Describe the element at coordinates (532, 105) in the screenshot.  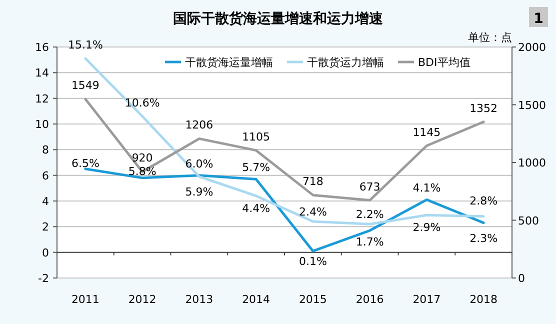
I see `y2-tick-label: 1500` at that location.